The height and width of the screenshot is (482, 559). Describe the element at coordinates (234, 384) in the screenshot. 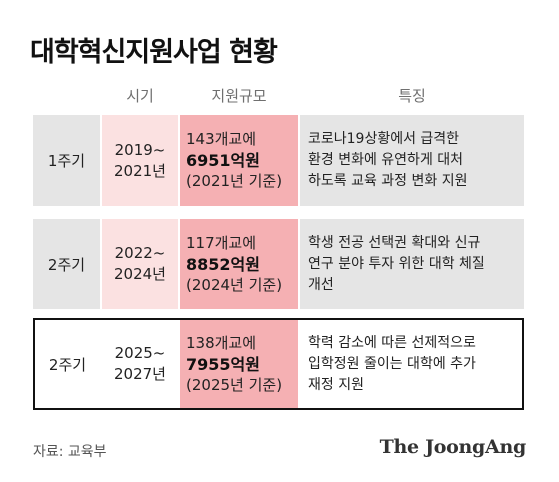

I see `budget-basis: (2025년 기준)` at that location.